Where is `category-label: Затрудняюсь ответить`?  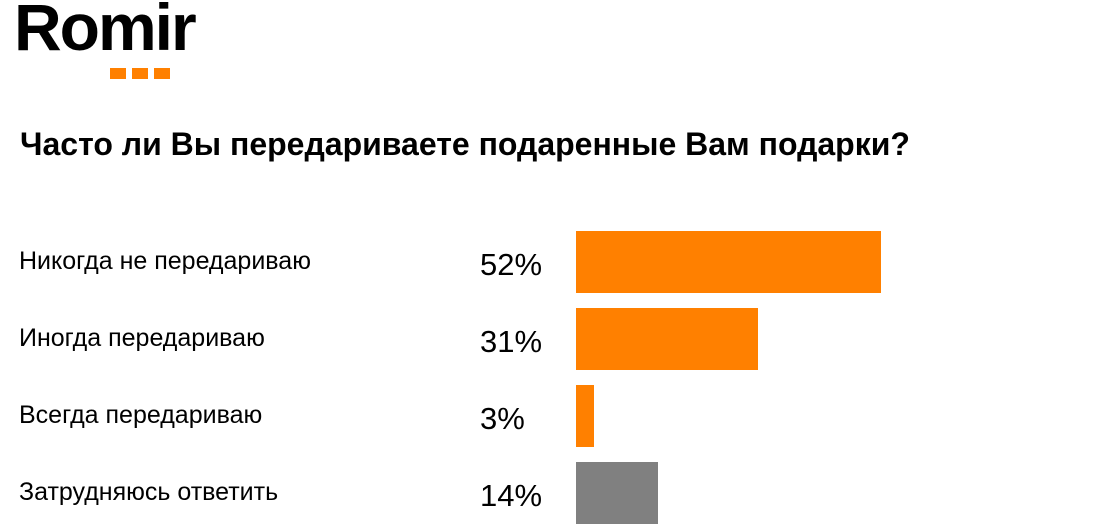 category-label: Затрудняюсь ответить is located at coordinates (149, 492).